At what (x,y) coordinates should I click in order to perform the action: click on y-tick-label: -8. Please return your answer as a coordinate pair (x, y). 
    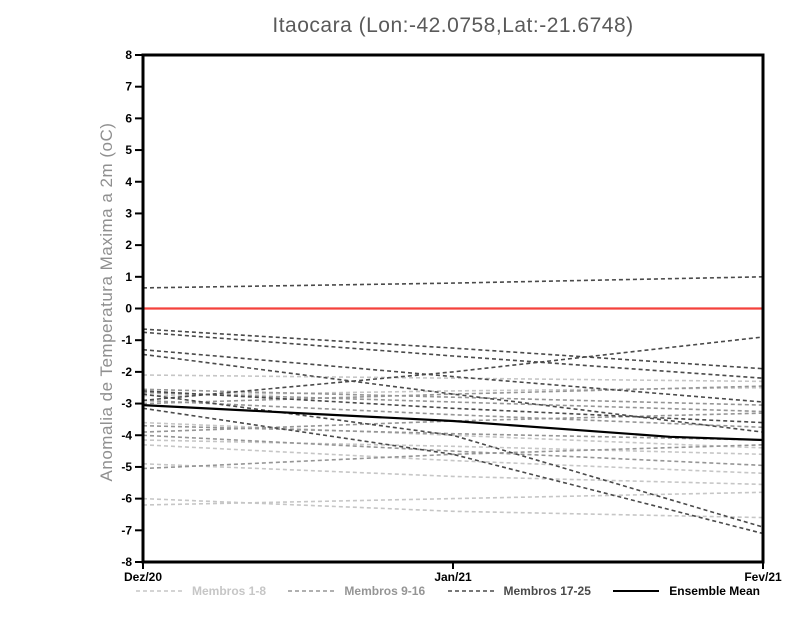
    Looking at the image, I should click on (126, 562).